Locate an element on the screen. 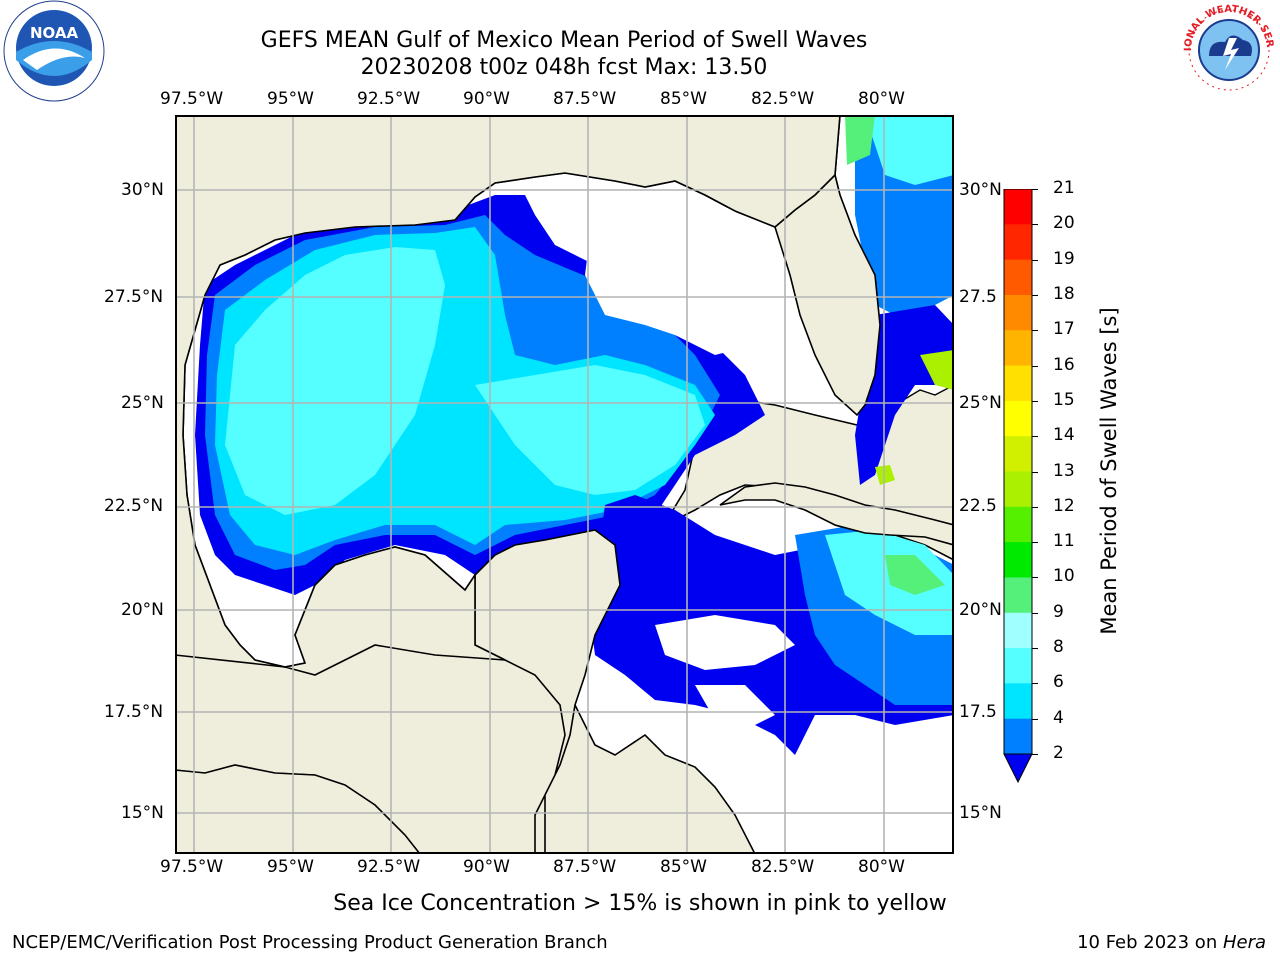  colorbar-tick-label: 11 is located at coordinates (1064, 541).